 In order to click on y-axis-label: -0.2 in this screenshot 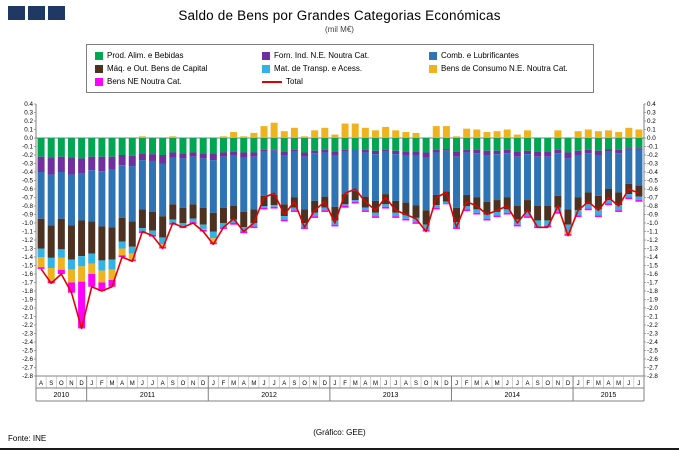, I will do `click(652, 155)`.